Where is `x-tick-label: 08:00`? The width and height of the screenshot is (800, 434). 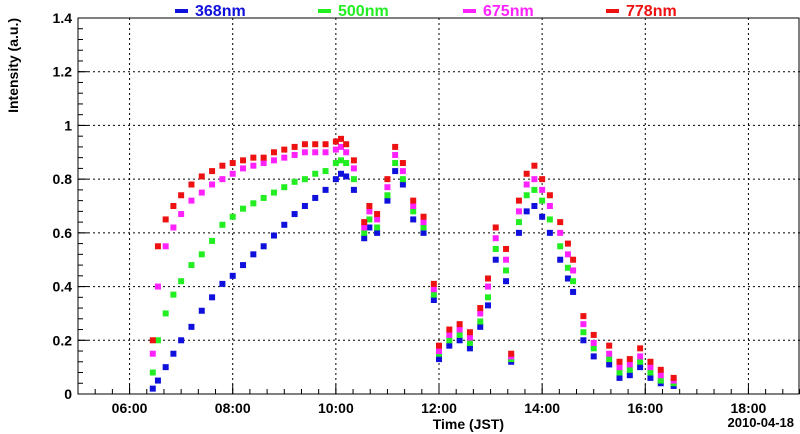 x-tick-label: 08:00 is located at coordinates (233, 408).